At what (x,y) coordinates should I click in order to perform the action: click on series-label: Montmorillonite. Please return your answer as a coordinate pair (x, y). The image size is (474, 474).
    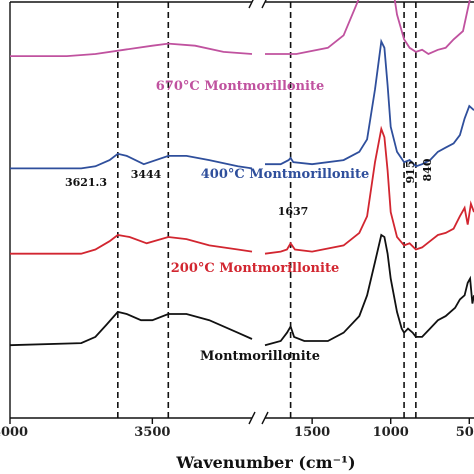
    Looking at the image, I should click on (260, 356).